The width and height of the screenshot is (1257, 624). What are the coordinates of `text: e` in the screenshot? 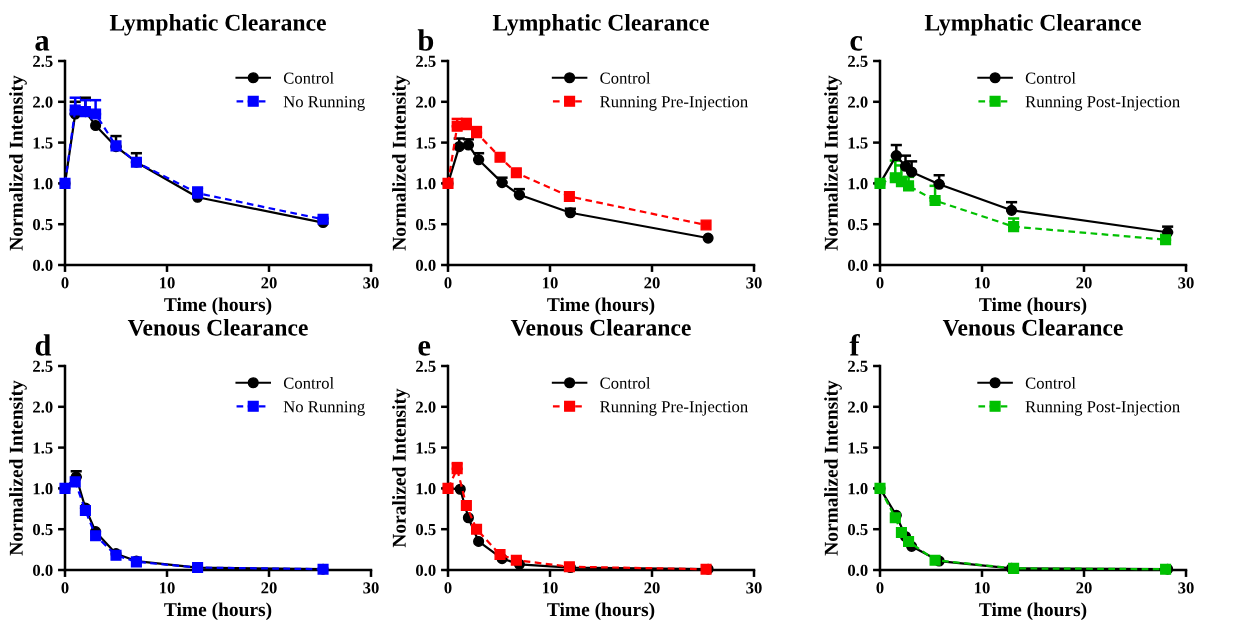 It's located at (424, 348).